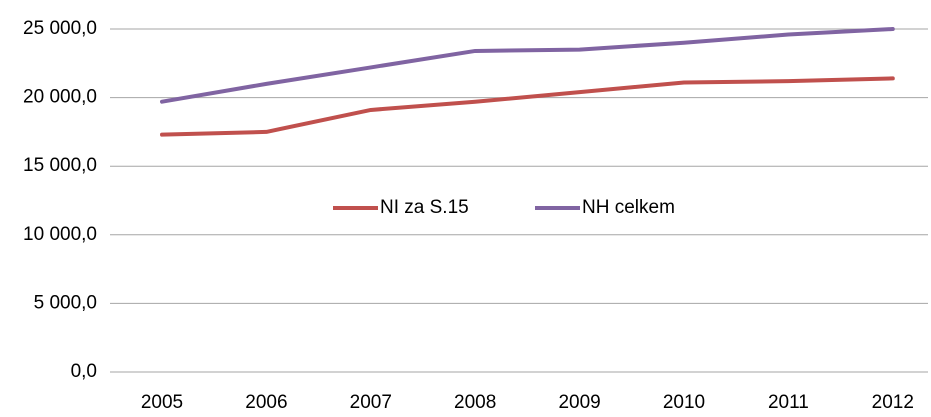  What do you see at coordinates (60, 28) in the screenshot?
I see `y-tick-label: 25 000,0` at bounding box center [60, 28].